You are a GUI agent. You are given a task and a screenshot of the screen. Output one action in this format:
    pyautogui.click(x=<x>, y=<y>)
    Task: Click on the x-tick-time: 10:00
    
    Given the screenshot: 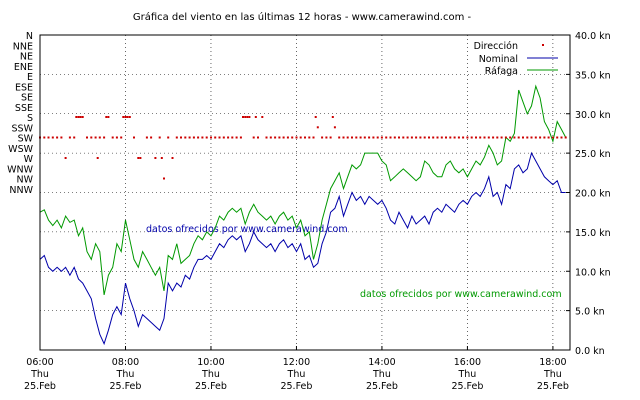 What is the action you would take?
    pyautogui.click(x=210, y=362)
    